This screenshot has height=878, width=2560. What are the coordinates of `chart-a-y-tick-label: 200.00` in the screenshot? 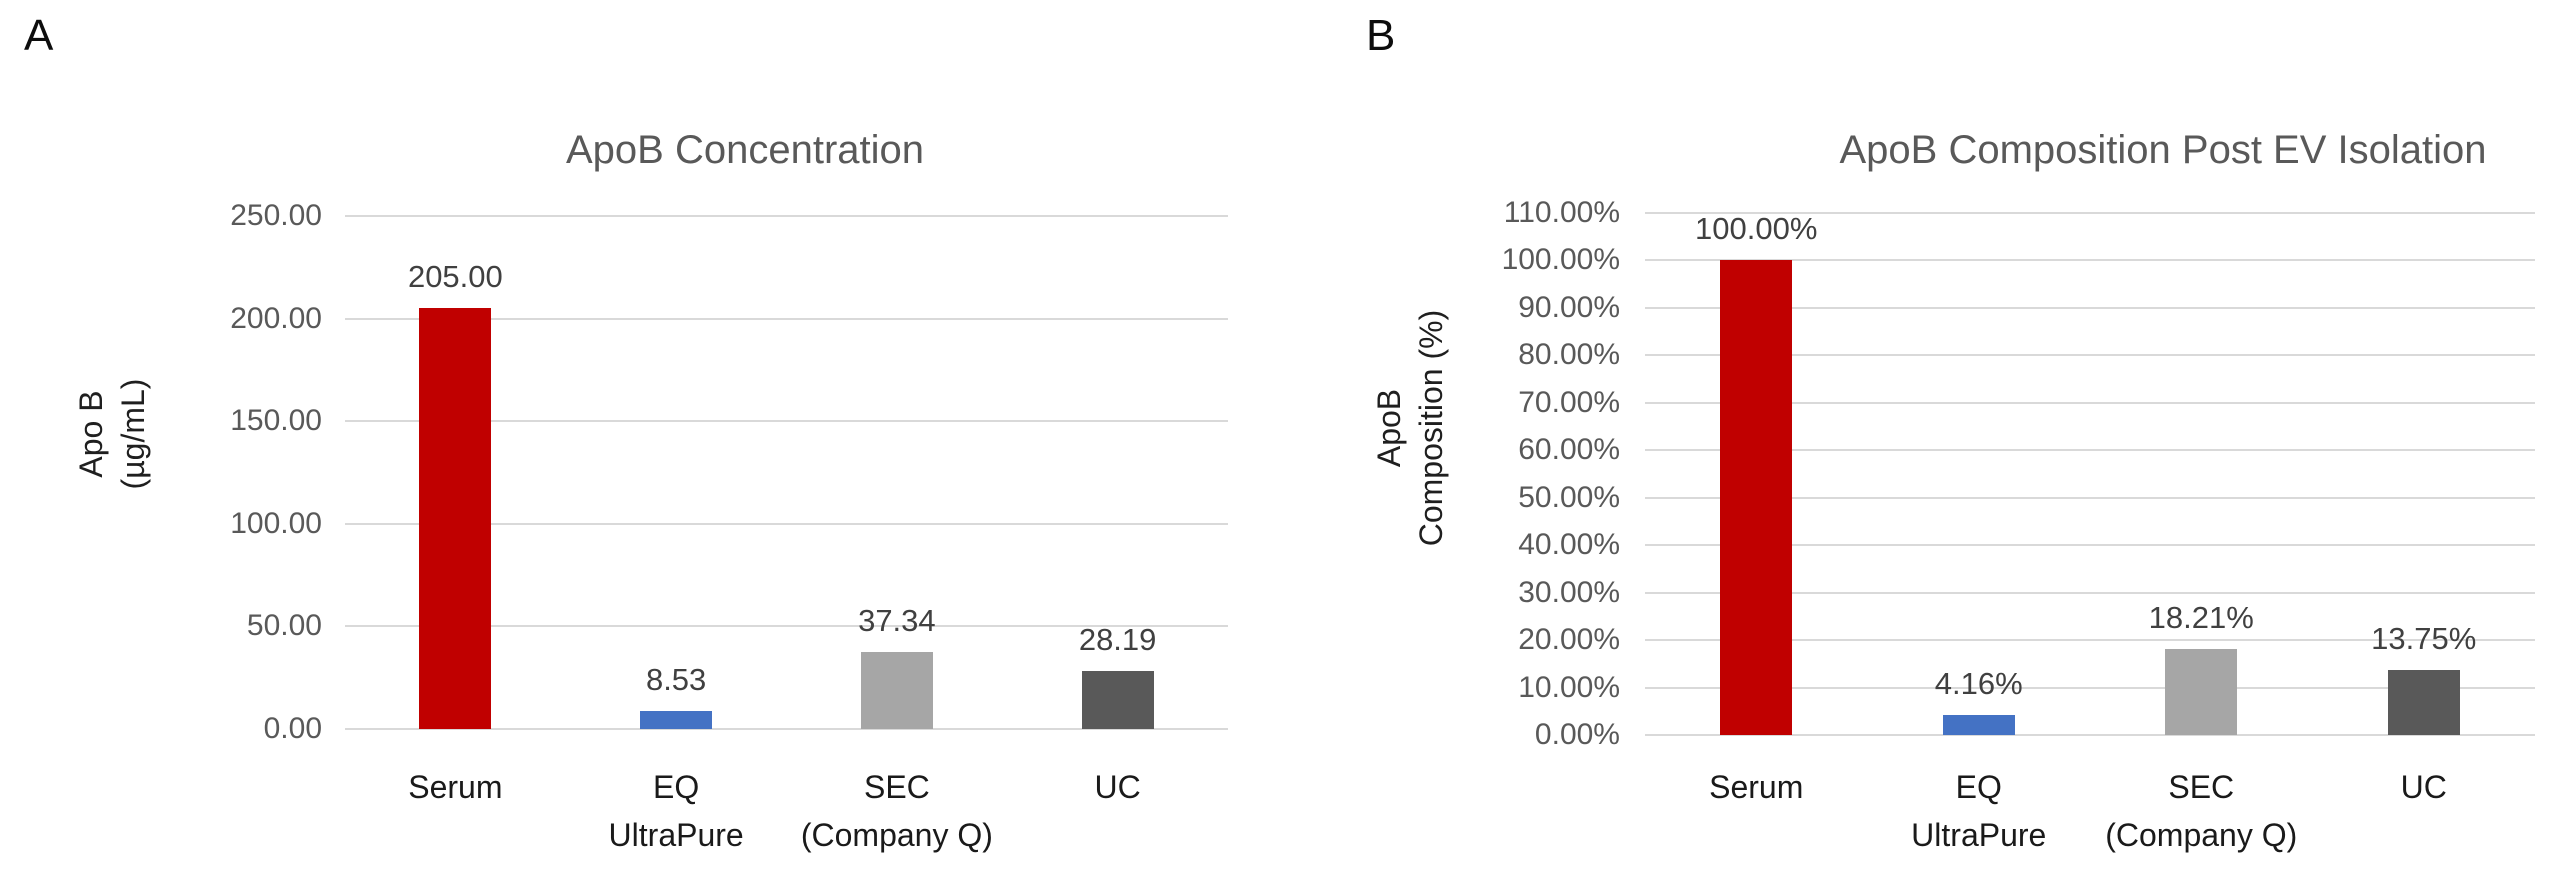 It's located at (276, 318).